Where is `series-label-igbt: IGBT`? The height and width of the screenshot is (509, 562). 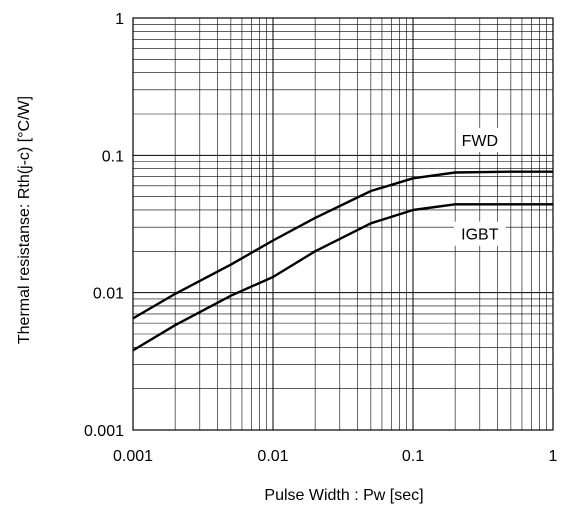 series-label-igbt: IGBT is located at coordinates (480, 235).